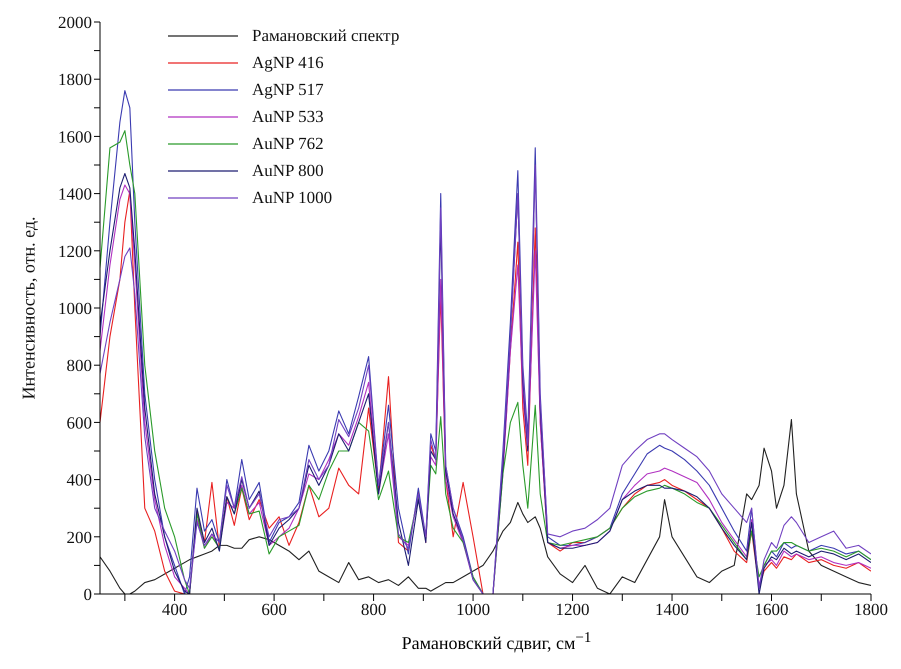 Image resolution: width=901 pixels, height=669 pixels. Describe the element at coordinates (175, 610) in the screenshot. I see `x-tick-label: 400` at that location.